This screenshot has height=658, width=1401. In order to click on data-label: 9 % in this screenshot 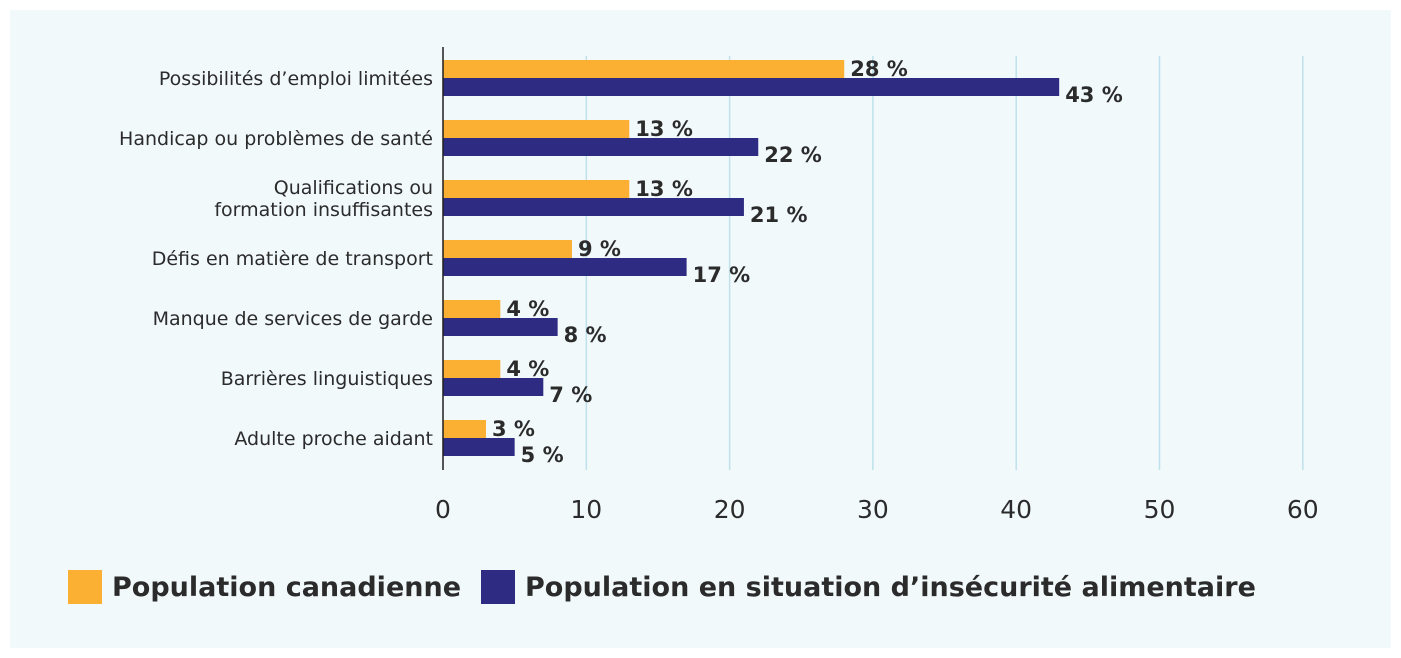, I will do `click(599, 249)`.